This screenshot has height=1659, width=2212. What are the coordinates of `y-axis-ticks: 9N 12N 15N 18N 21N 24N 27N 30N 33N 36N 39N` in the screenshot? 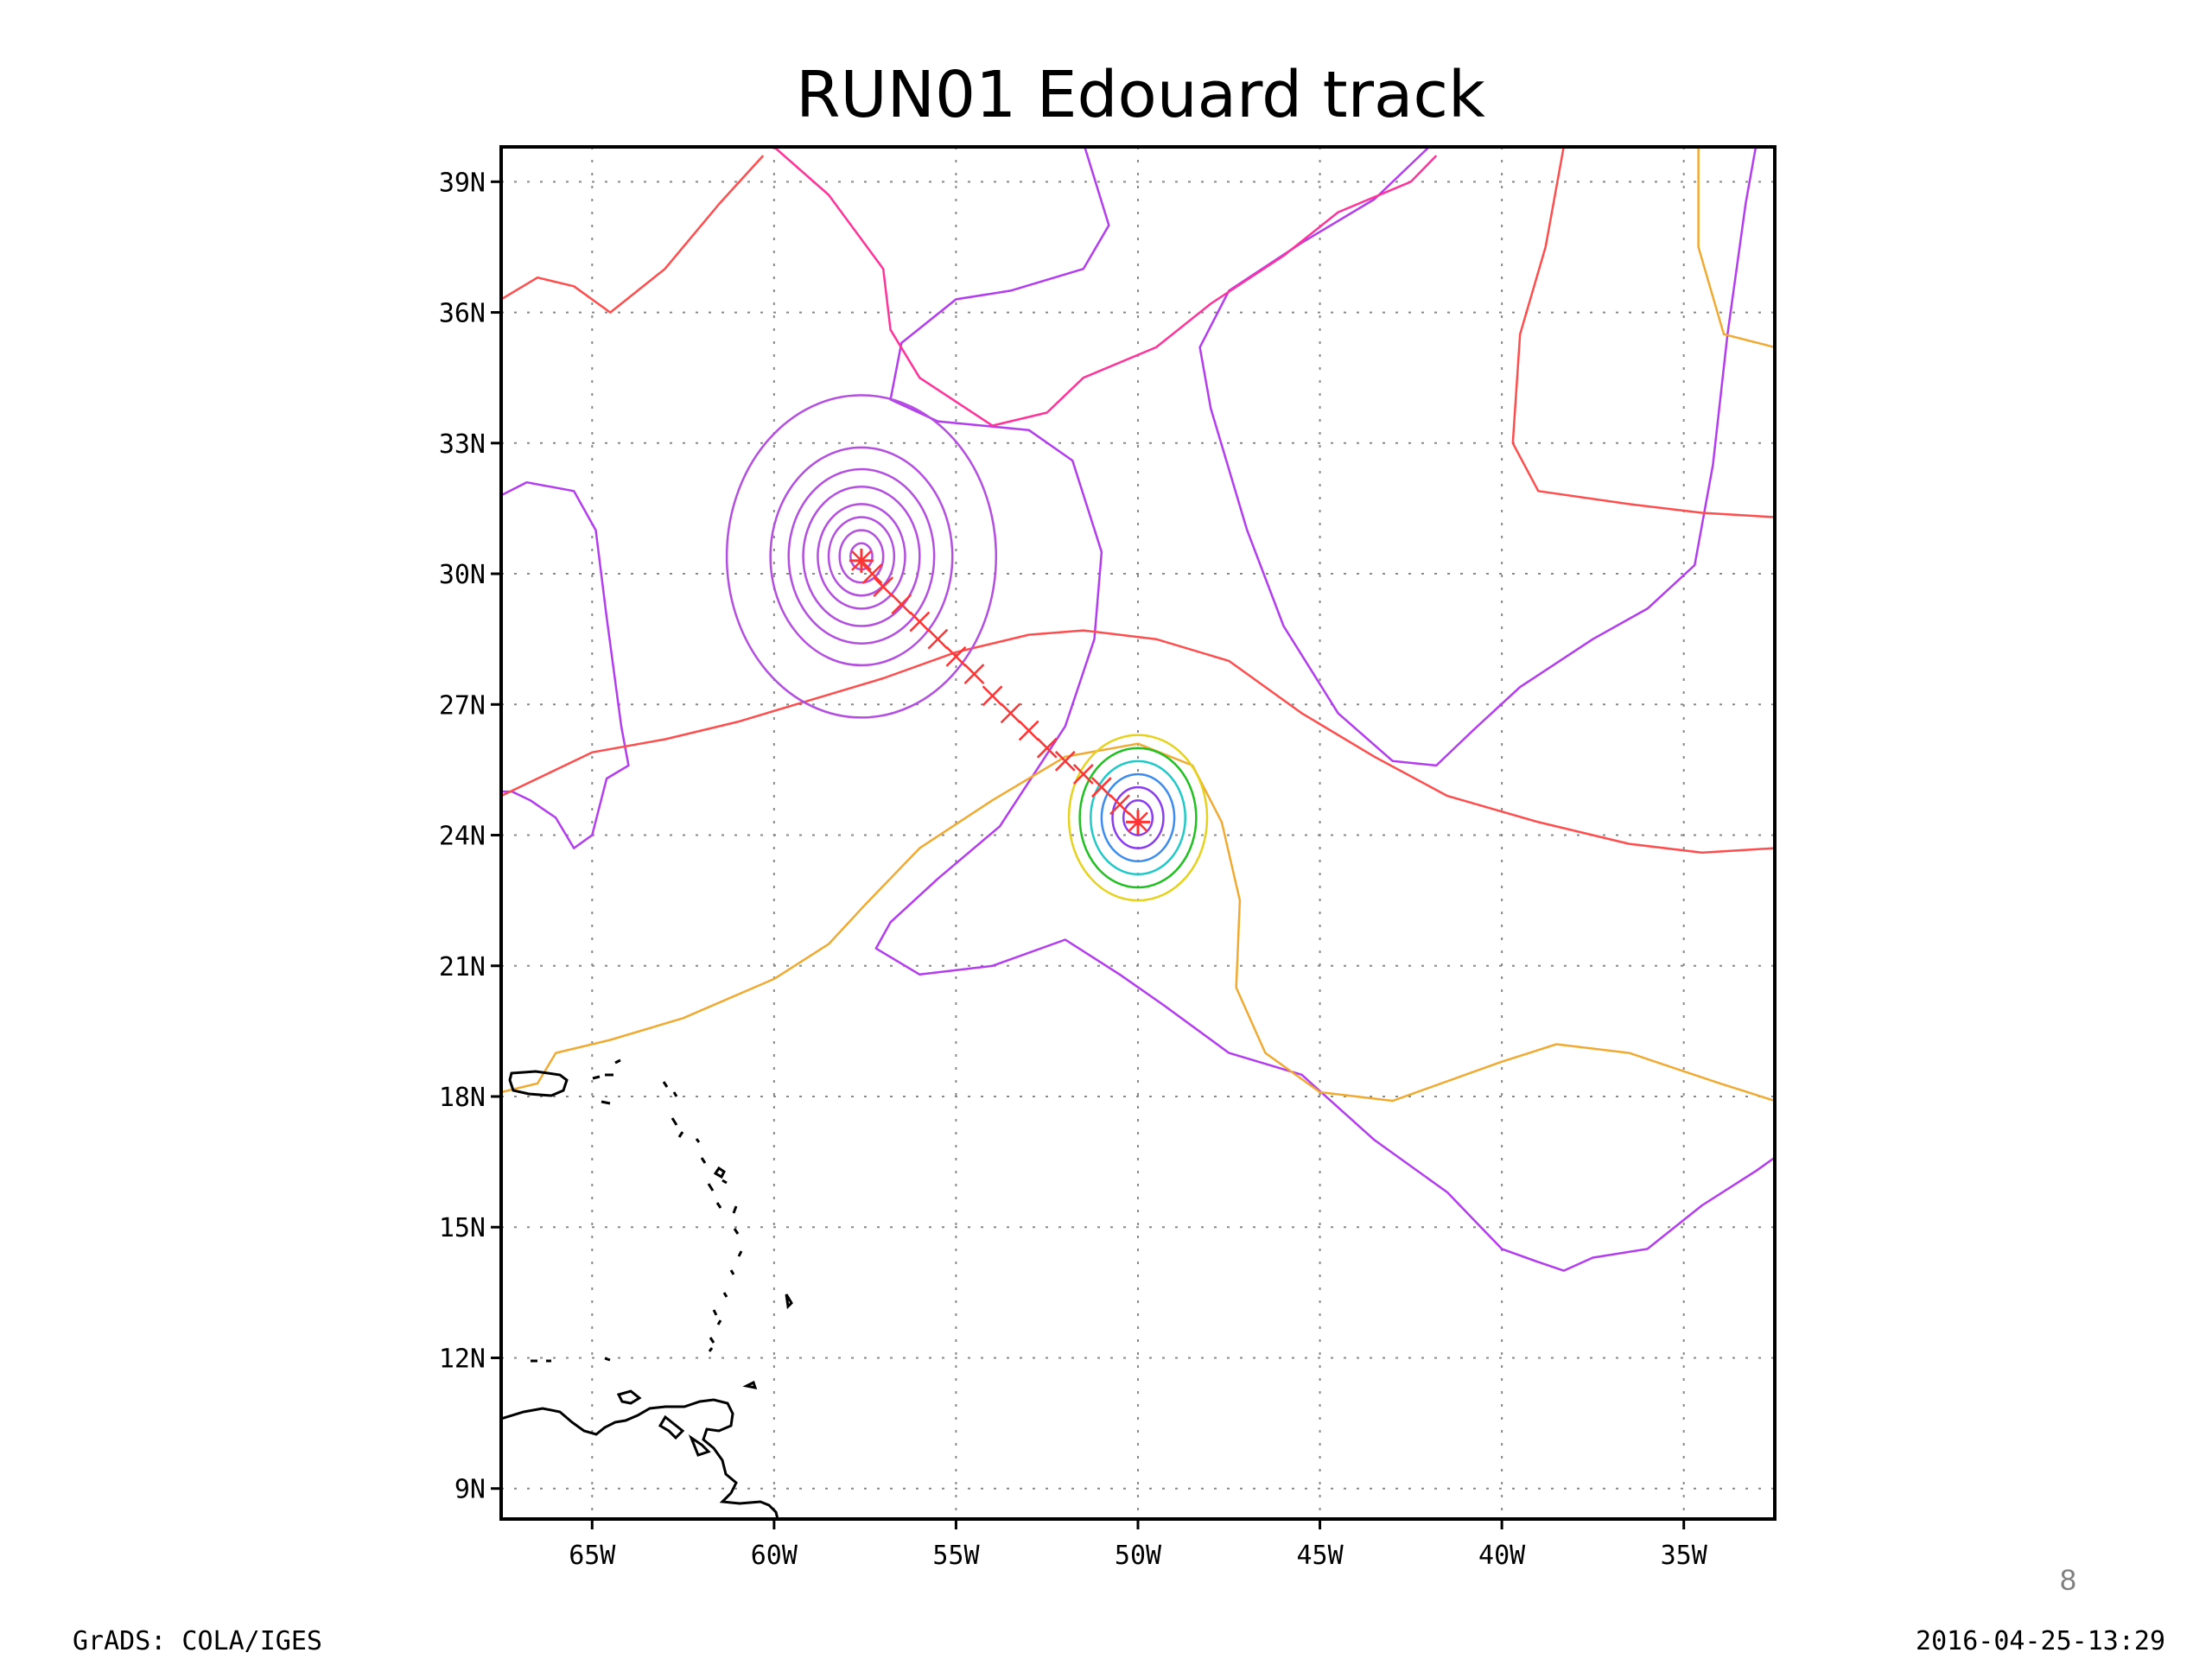 It's located at (470, 836).